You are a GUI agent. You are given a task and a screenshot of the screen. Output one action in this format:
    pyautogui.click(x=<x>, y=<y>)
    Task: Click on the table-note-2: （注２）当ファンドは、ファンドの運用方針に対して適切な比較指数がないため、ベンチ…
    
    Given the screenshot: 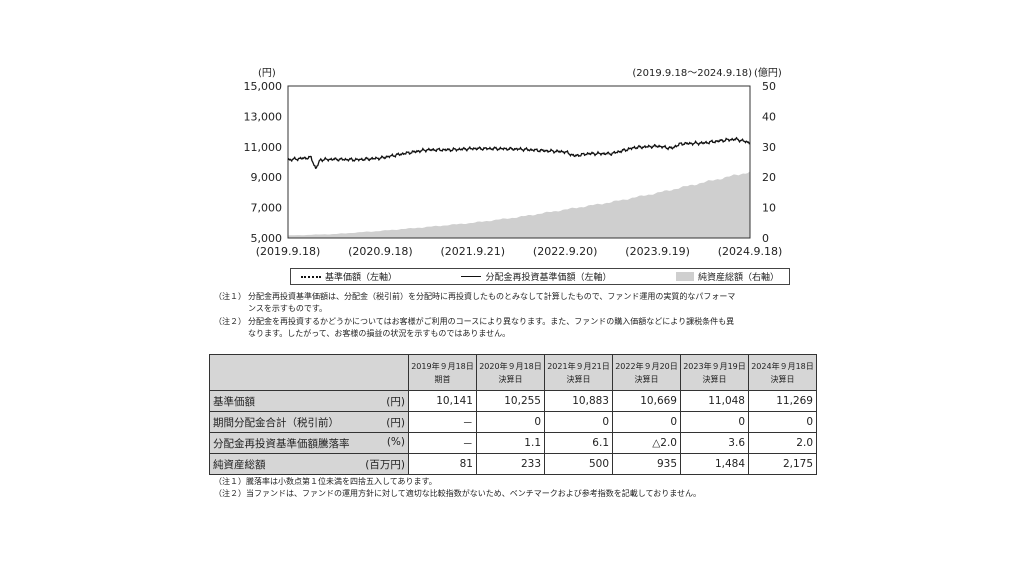 What is the action you would take?
    pyautogui.click(x=458, y=493)
    